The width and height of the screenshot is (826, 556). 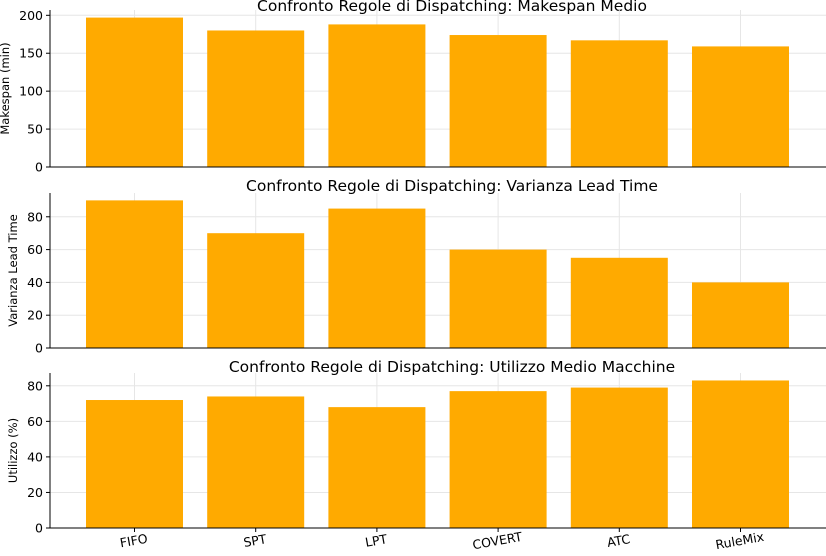 What do you see at coordinates (31, 53) in the screenshot?
I see `y-tick-label: 150` at bounding box center [31, 53].